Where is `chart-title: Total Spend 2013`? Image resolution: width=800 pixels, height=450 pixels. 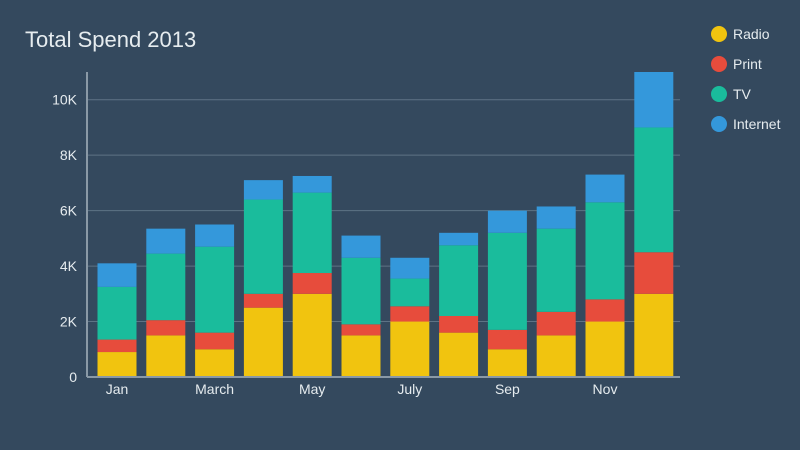 chart-title: Total Spend 2013 is located at coordinates (110, 39).